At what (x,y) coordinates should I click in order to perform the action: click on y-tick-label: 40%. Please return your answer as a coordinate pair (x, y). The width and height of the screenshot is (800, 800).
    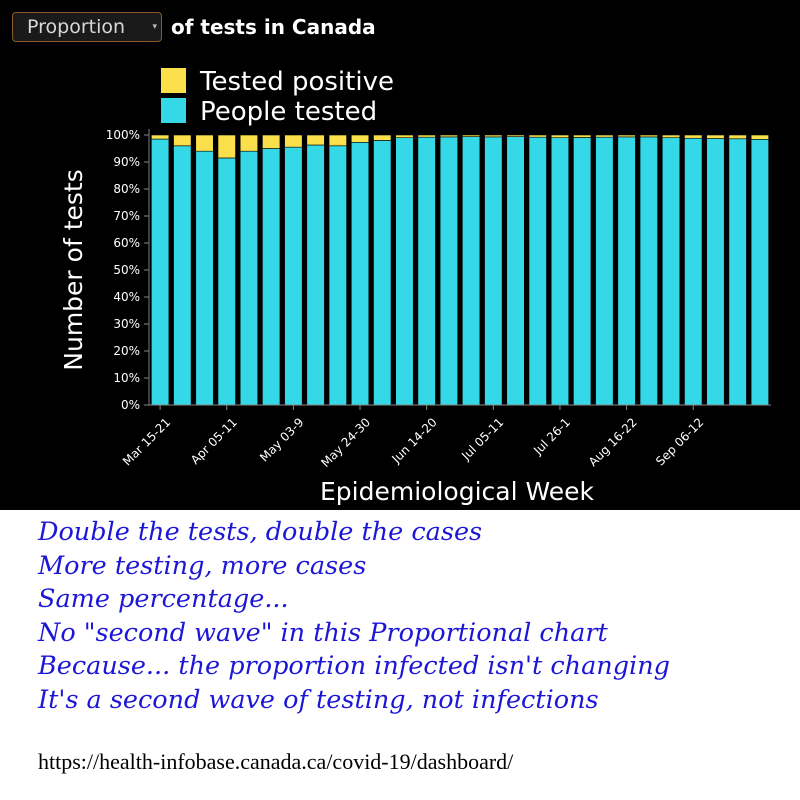
    Looking at the image, I should click on (126, 297).